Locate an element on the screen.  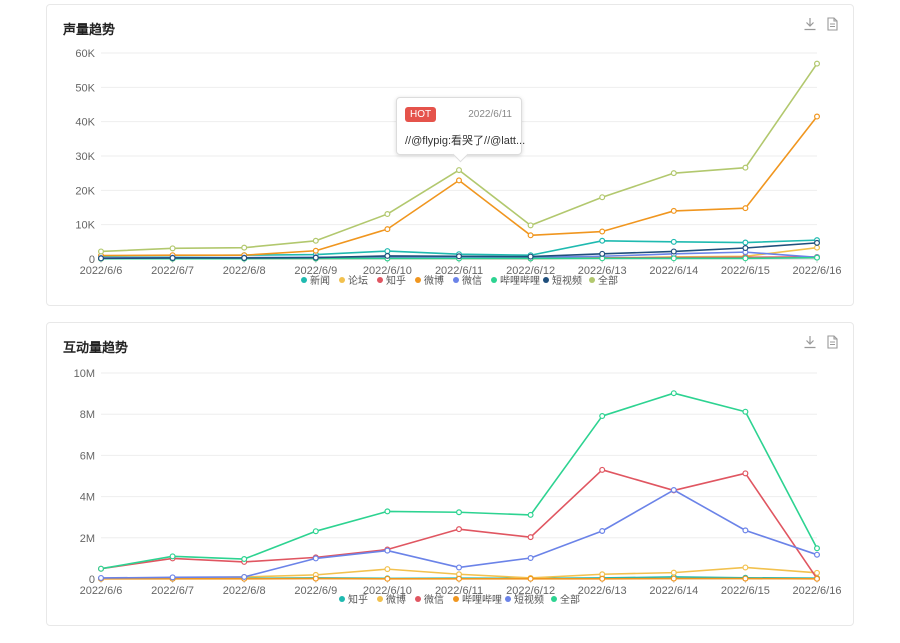
legend-label: 全部 is located at coordinates (608, 280).